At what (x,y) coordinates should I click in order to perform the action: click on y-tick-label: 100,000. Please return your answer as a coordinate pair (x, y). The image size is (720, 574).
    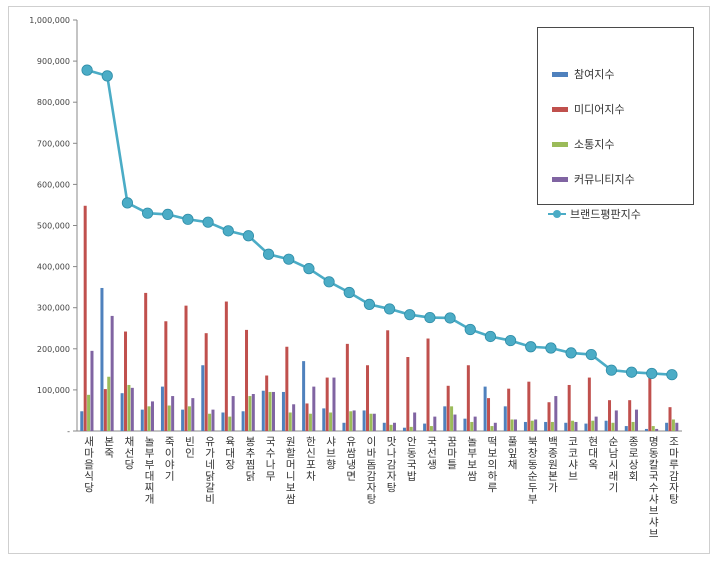
    Looking at the image, I should click on (53, 390).